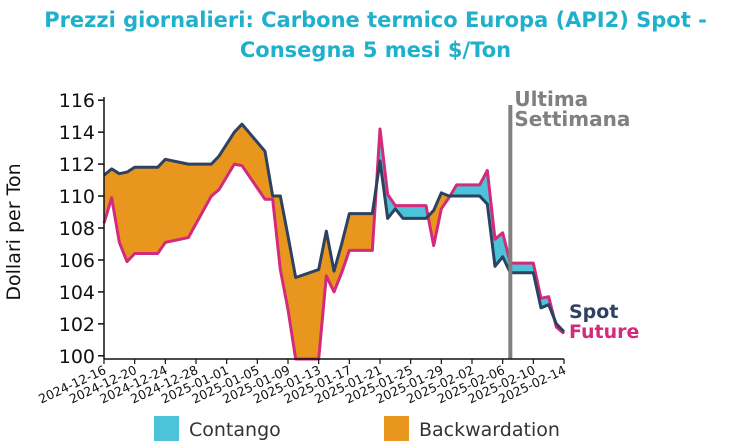 The height and width of the screenshot is (448, 751). I want to click on last-week-label-line1: Ultima, so click(551, 99).